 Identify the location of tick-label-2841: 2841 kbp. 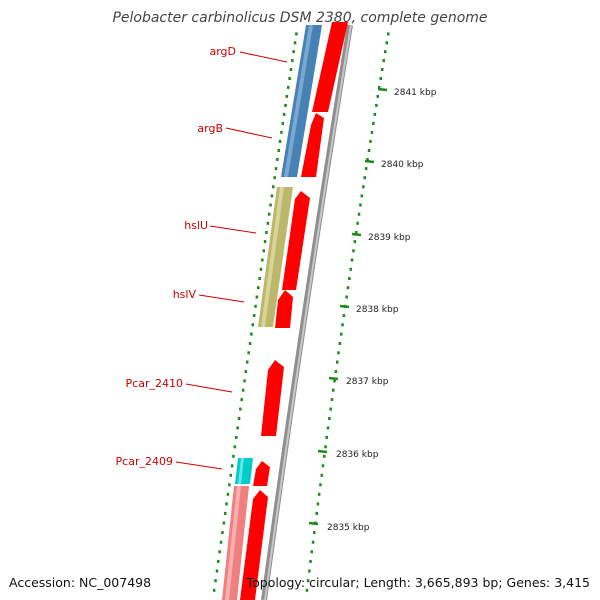
(415, 93).